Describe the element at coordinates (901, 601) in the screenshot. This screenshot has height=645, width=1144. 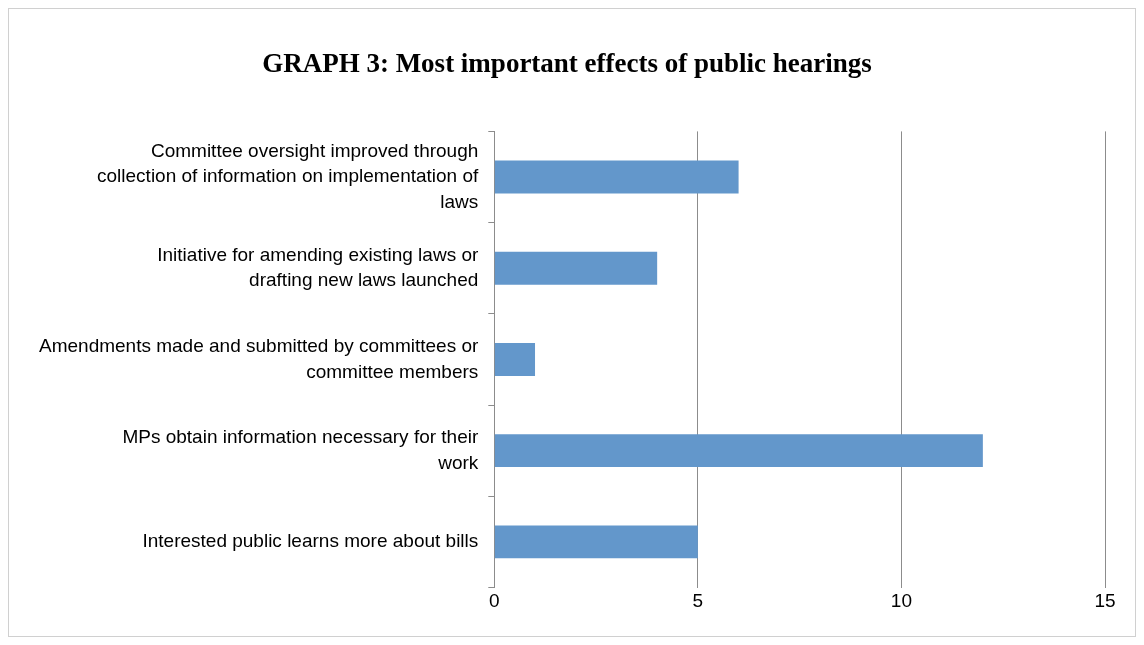
I see `x-tick-label: 10` at that location.